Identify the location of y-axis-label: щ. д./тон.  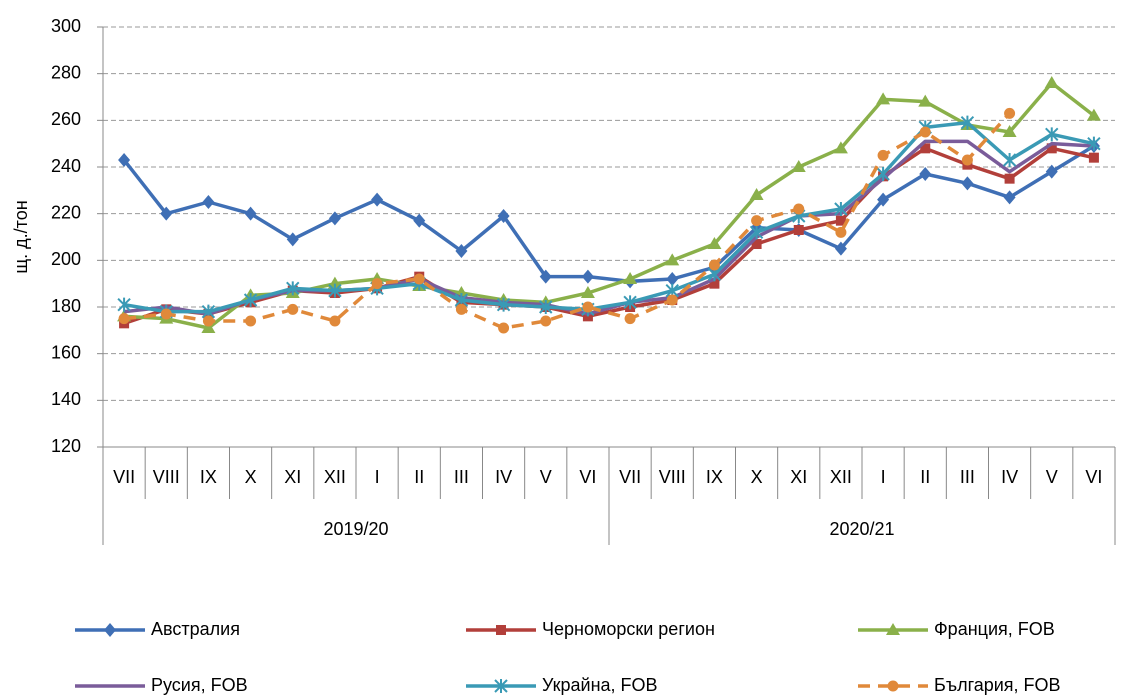
(21, 236).